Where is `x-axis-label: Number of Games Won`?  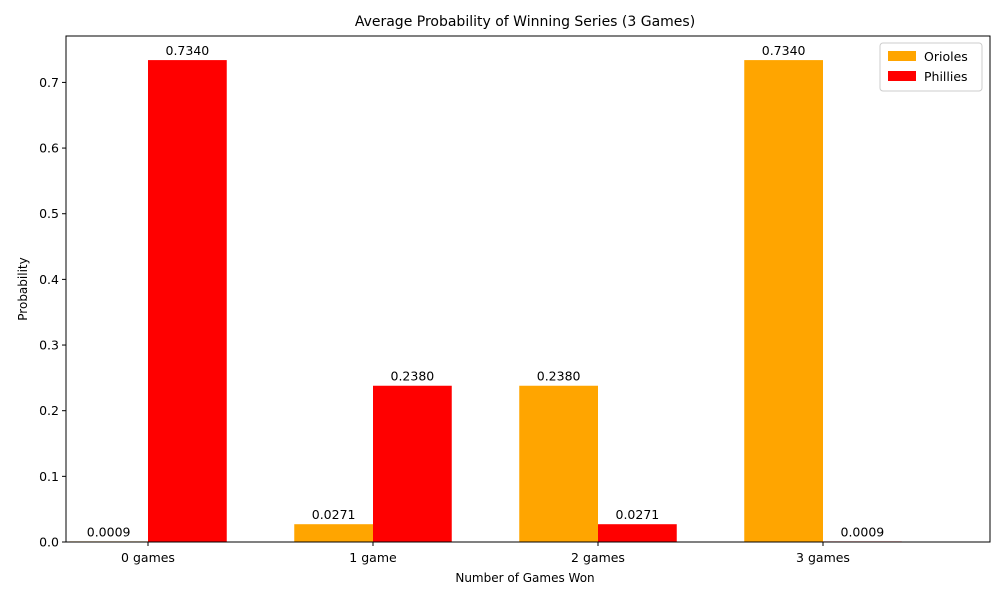
x-axis-label: Number of Games Won is located at coordinates (524, 578).